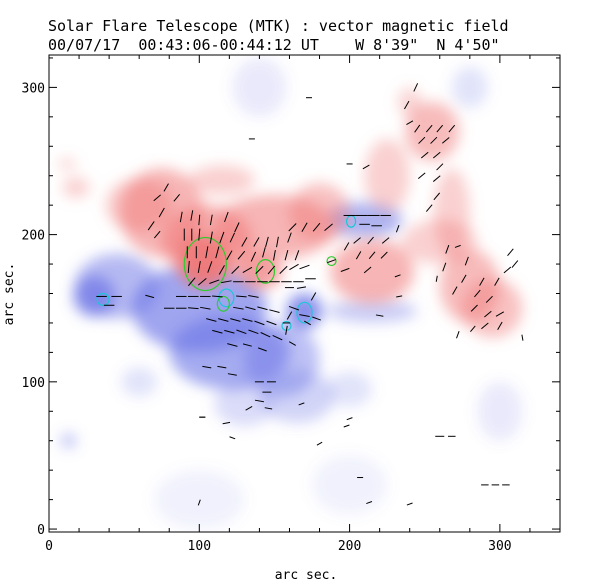 The height and width of the screenshot is (585, 612). I want to click on x-tick-label: 300, so click(499, 546).